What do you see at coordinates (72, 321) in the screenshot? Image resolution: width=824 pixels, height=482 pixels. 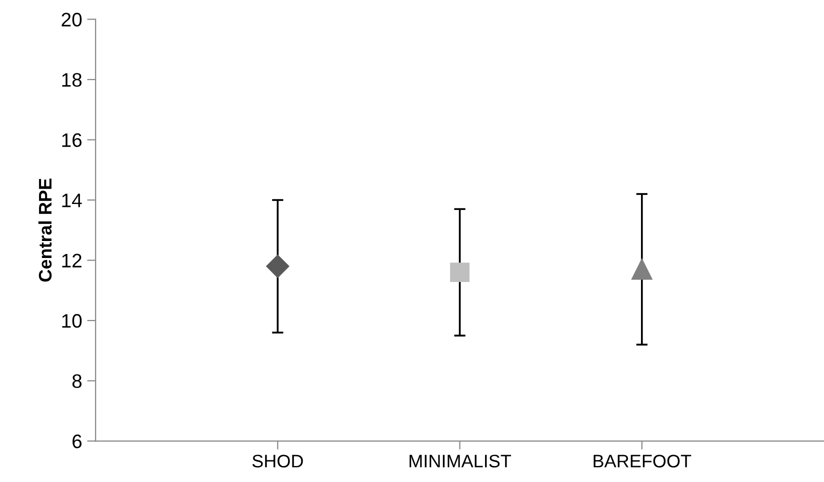 I see `y-tick-label: 10` at bounding box center [72, 321].